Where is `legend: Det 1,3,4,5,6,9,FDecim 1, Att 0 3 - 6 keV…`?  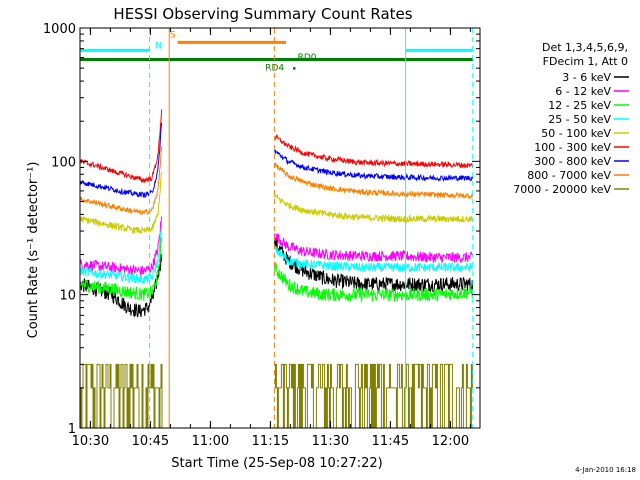
legend: Det 1,3,4,5,6,9,FDecim 1, Att 0 3 - 6 keV… is located at coordinates (571, 118).